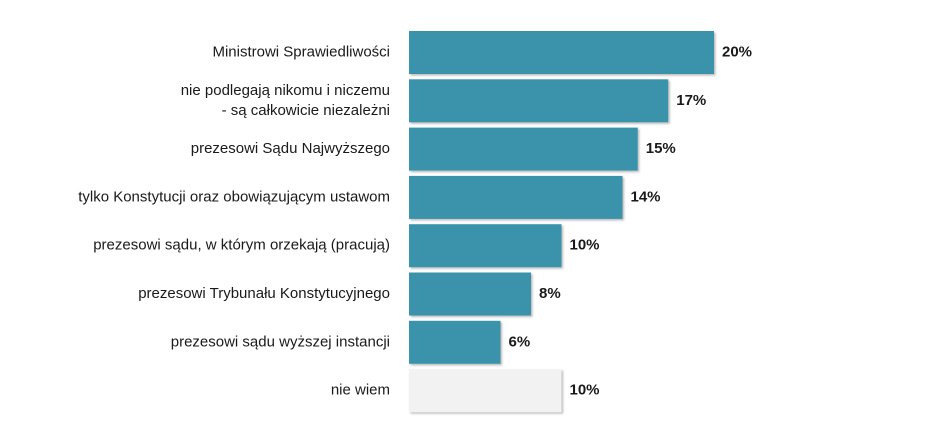 The width and height of the screenshot is (925, 429). Describe the element at coordinates (737, 51) in the screenshot. I see `value-label-0: 20%` at that location.